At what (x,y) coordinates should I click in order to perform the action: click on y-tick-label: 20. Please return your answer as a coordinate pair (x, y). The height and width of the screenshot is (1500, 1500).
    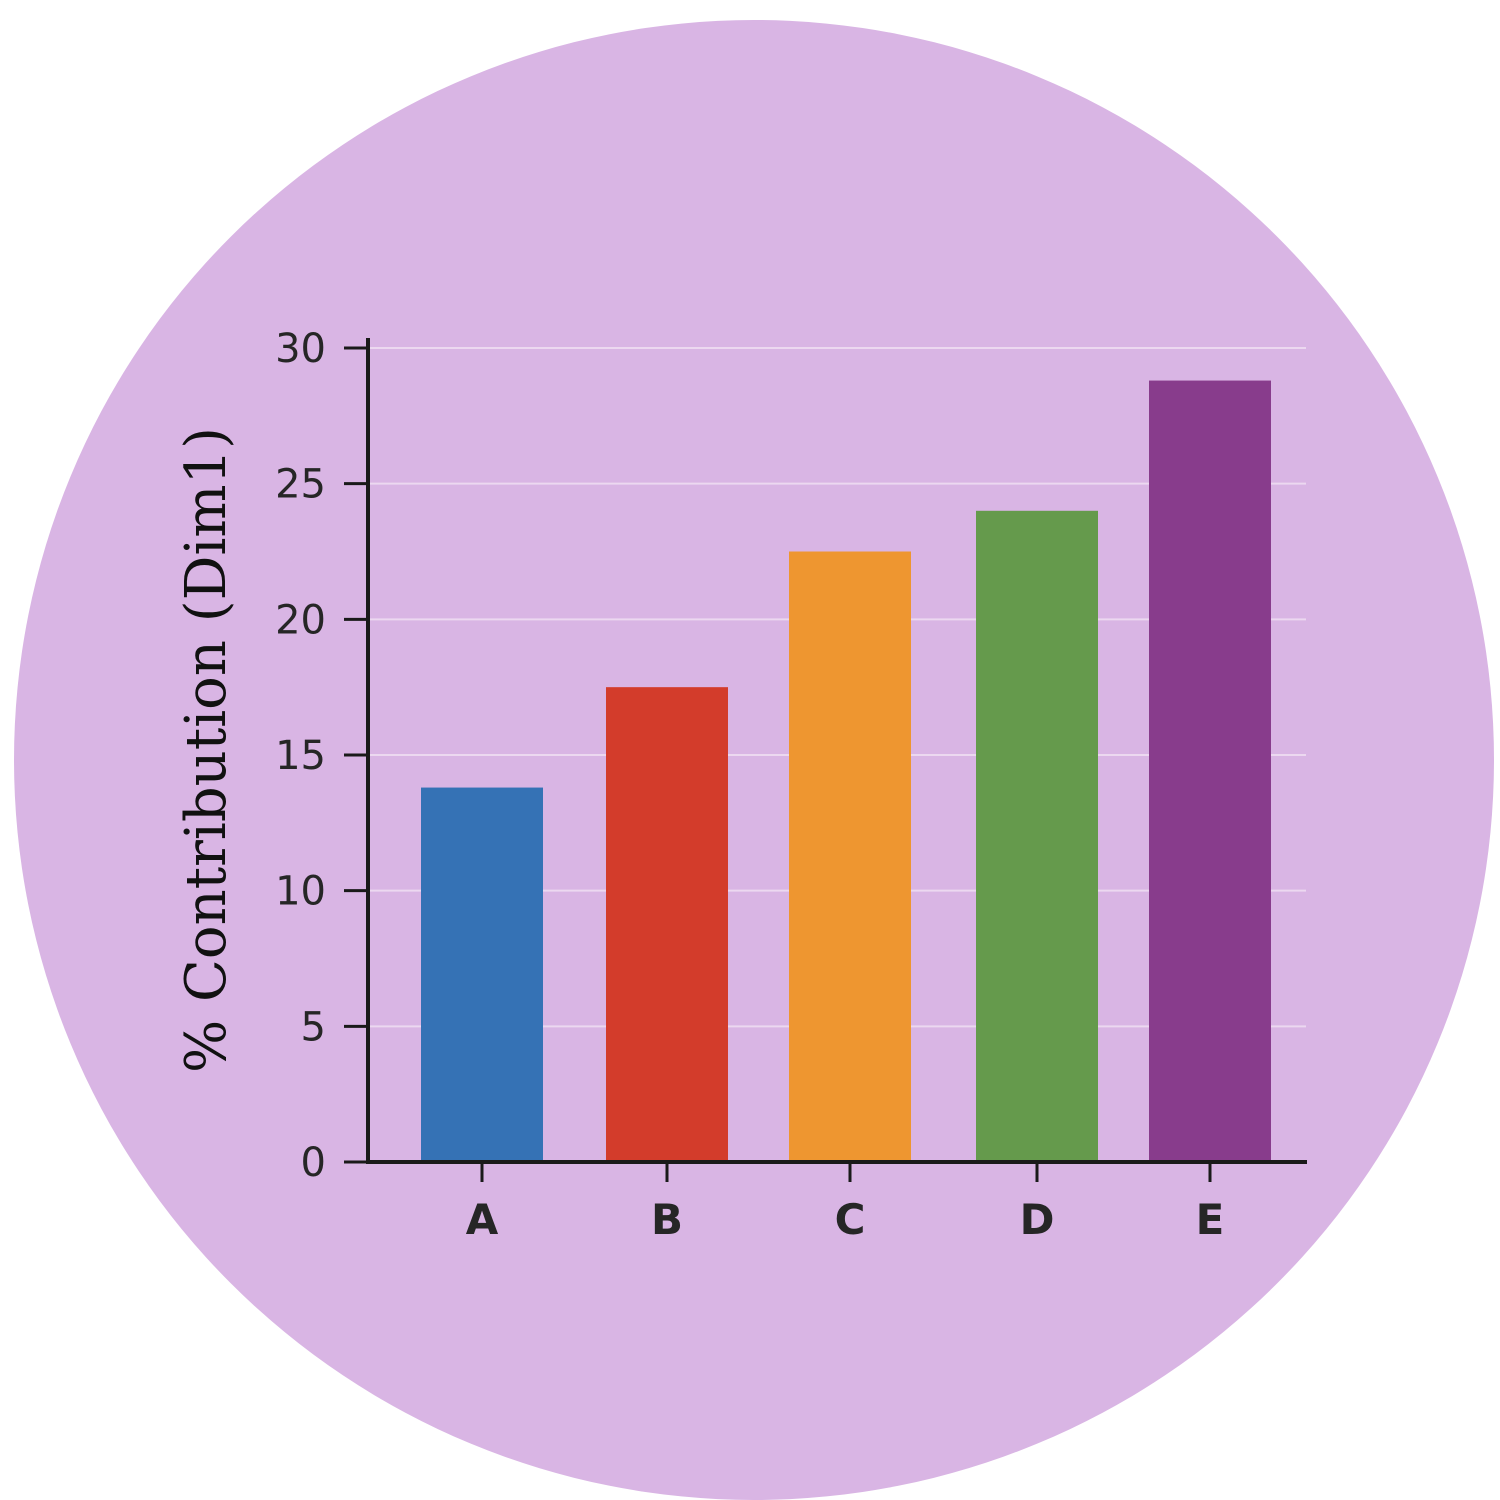
    Looking at the image, I should click on (300, 620).